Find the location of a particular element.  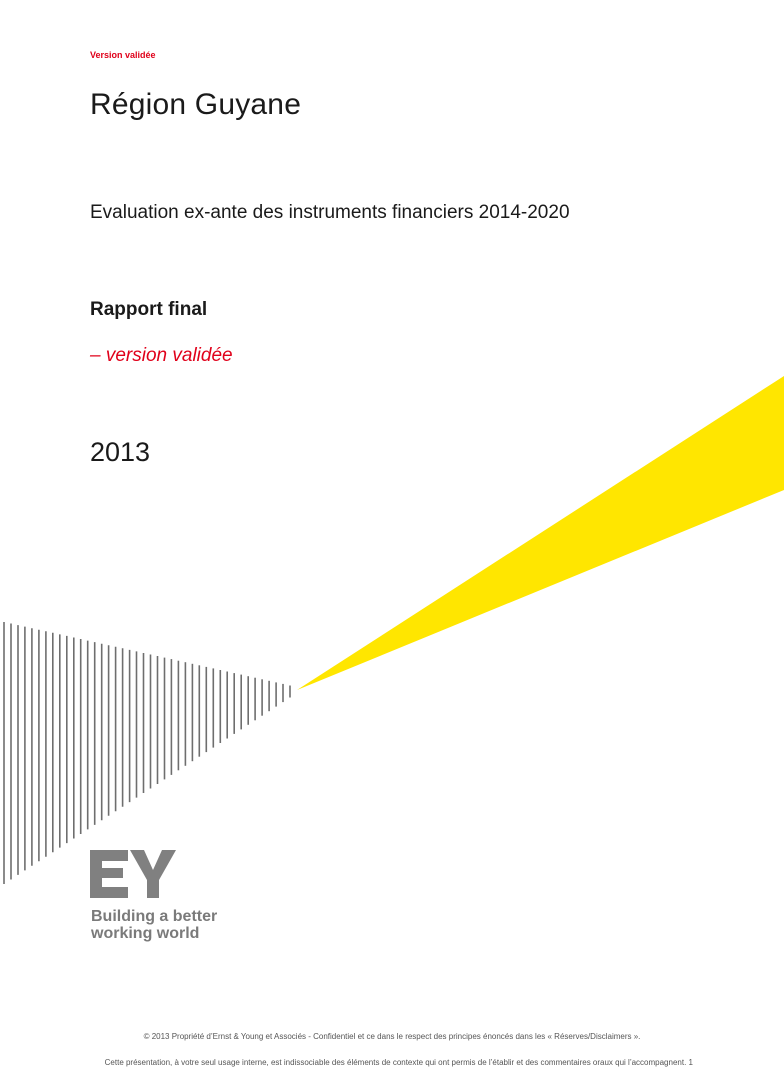

tagline-line-2: working world is located at coordinates (145, 933).